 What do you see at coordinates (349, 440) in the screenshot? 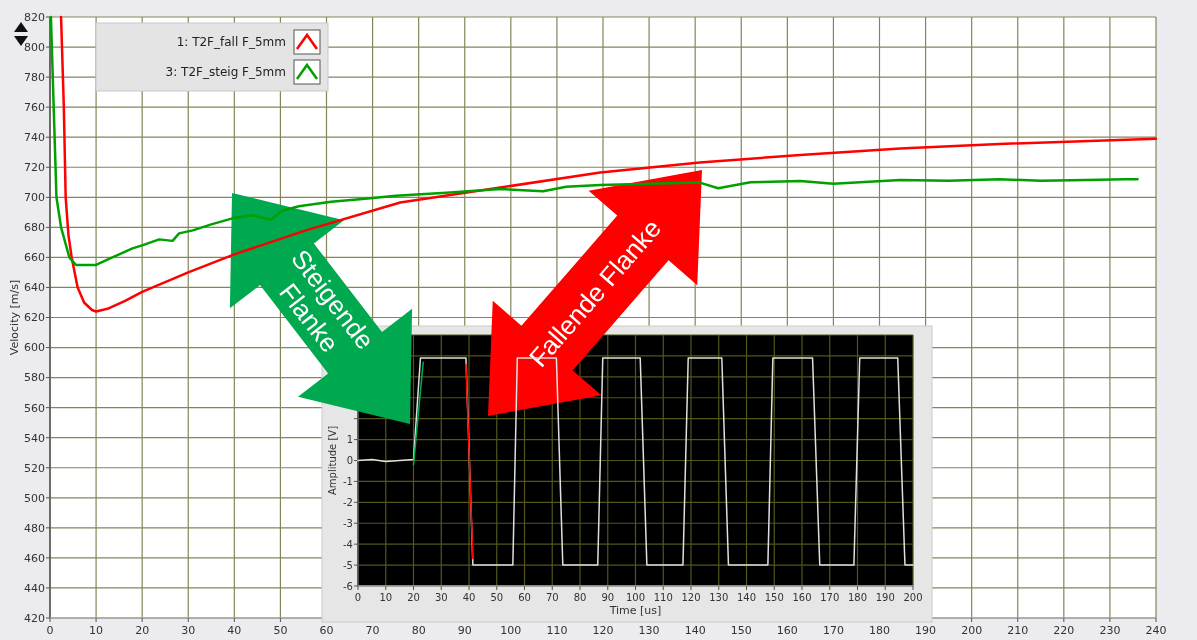
I see `y-tick-label: 1` at bounding box center [349, 440].